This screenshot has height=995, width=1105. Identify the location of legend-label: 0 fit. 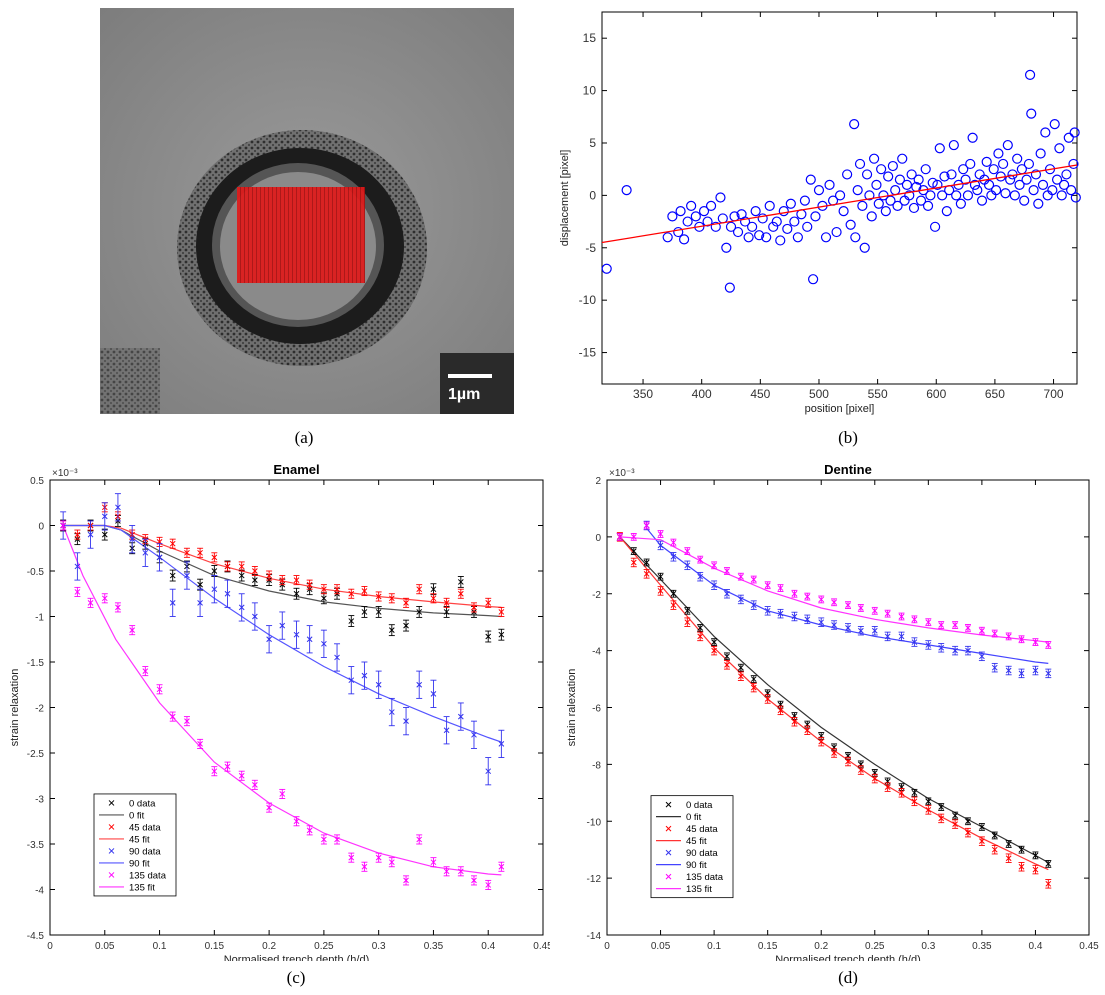
(137, 815).